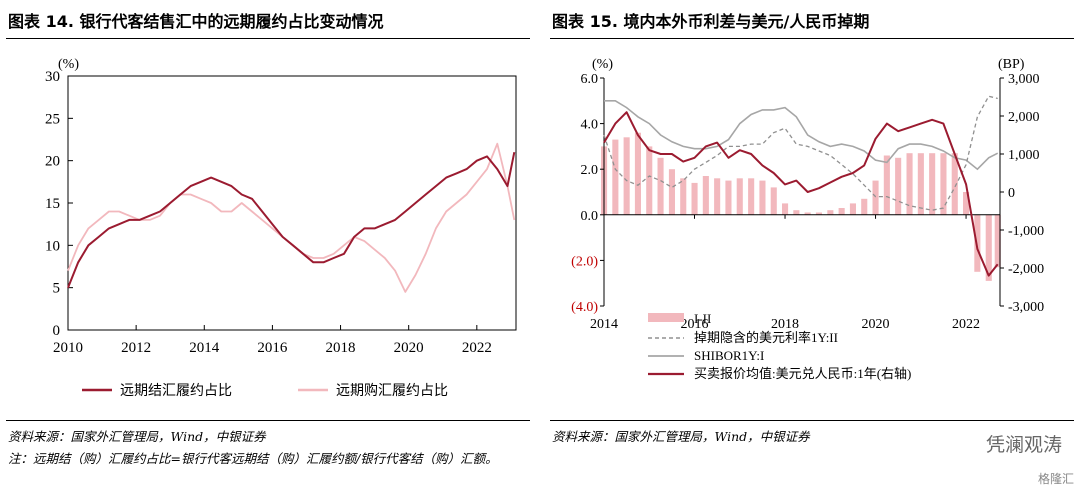 The image size is (1080, 496). Describe the element at coordinates (681, 436) in the screenshot. I see `right-source: 资料来源：国家外汇管理局，Wind，中银证券` at that location.